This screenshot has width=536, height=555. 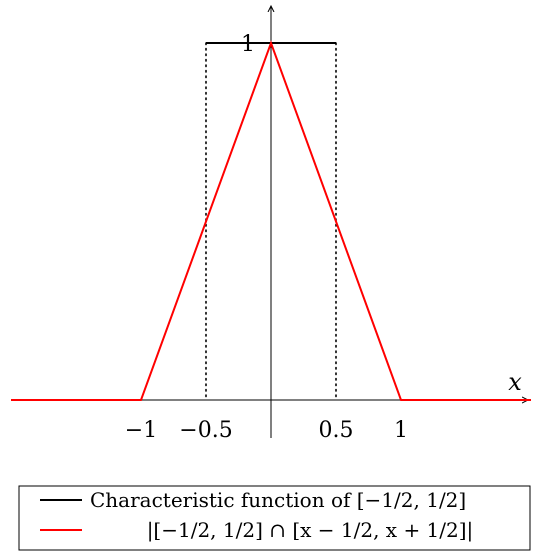 I want to click on legend-box, so click(x=274, y=518).